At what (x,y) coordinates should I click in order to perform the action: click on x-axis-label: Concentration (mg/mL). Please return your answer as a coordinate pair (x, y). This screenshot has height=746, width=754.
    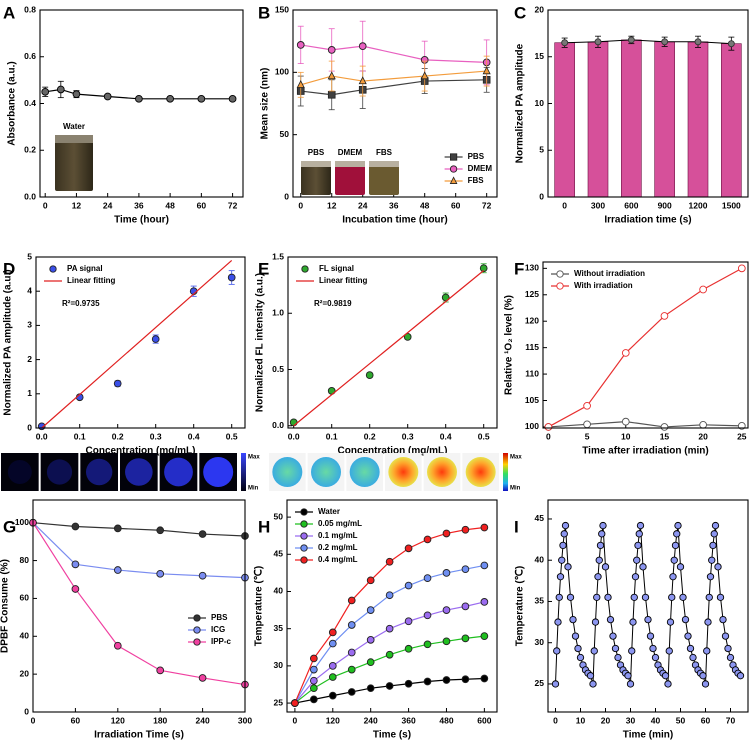
    Looking at the image, I should click on (141, 451).